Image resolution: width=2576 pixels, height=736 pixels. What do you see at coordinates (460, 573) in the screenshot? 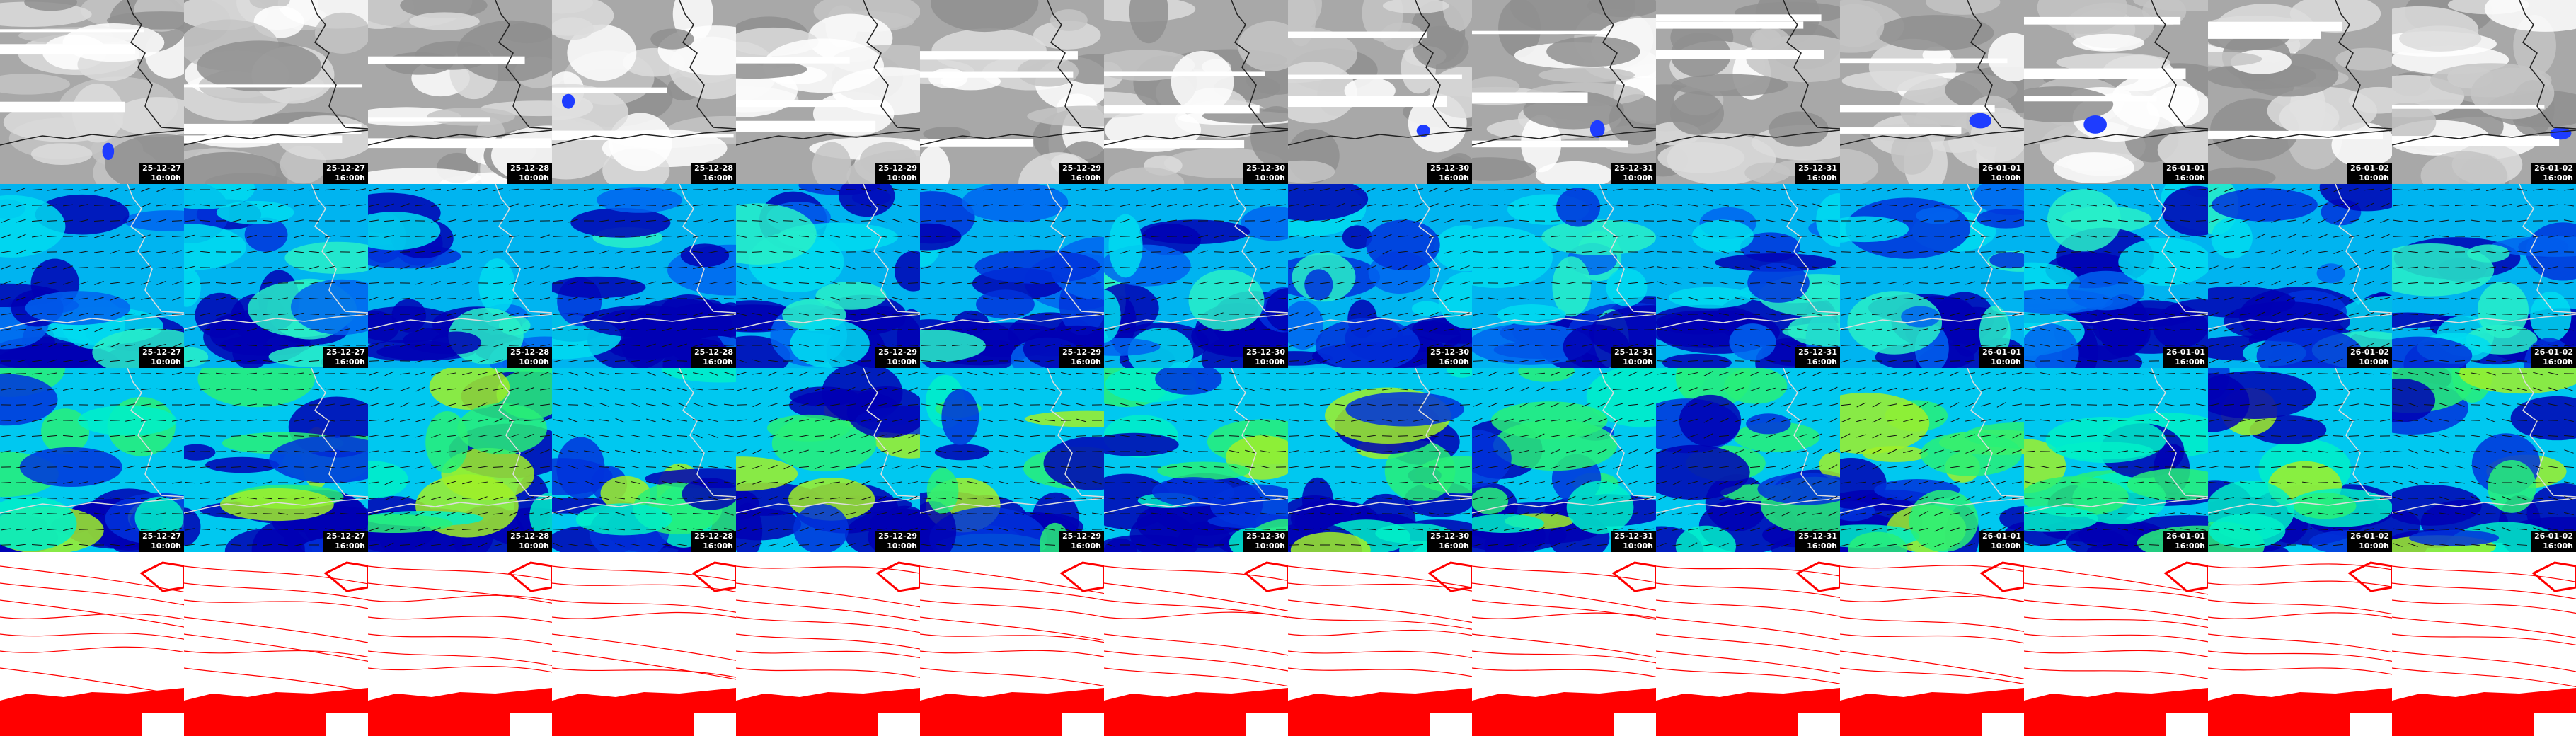
I see `isobar` at bounding box center [460, 573].